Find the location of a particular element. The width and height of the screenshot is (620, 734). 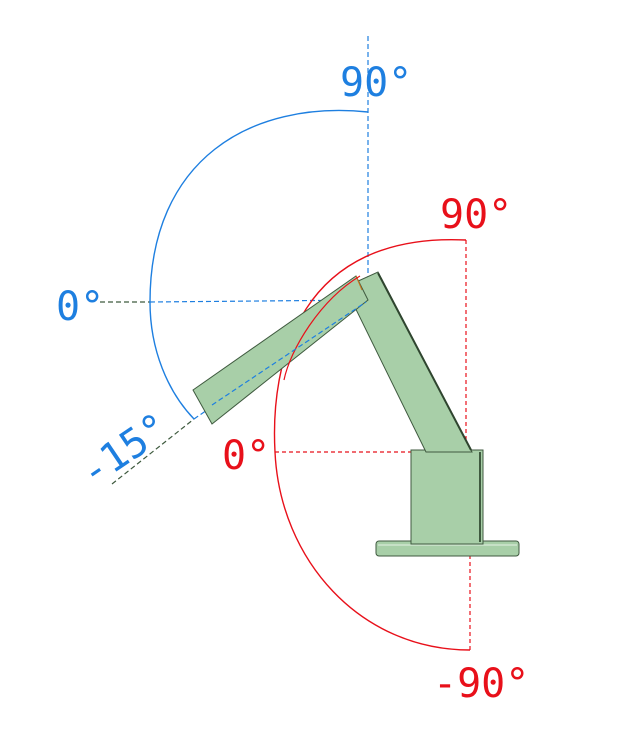

upper-arm-link is located at coordinates (280, 350).